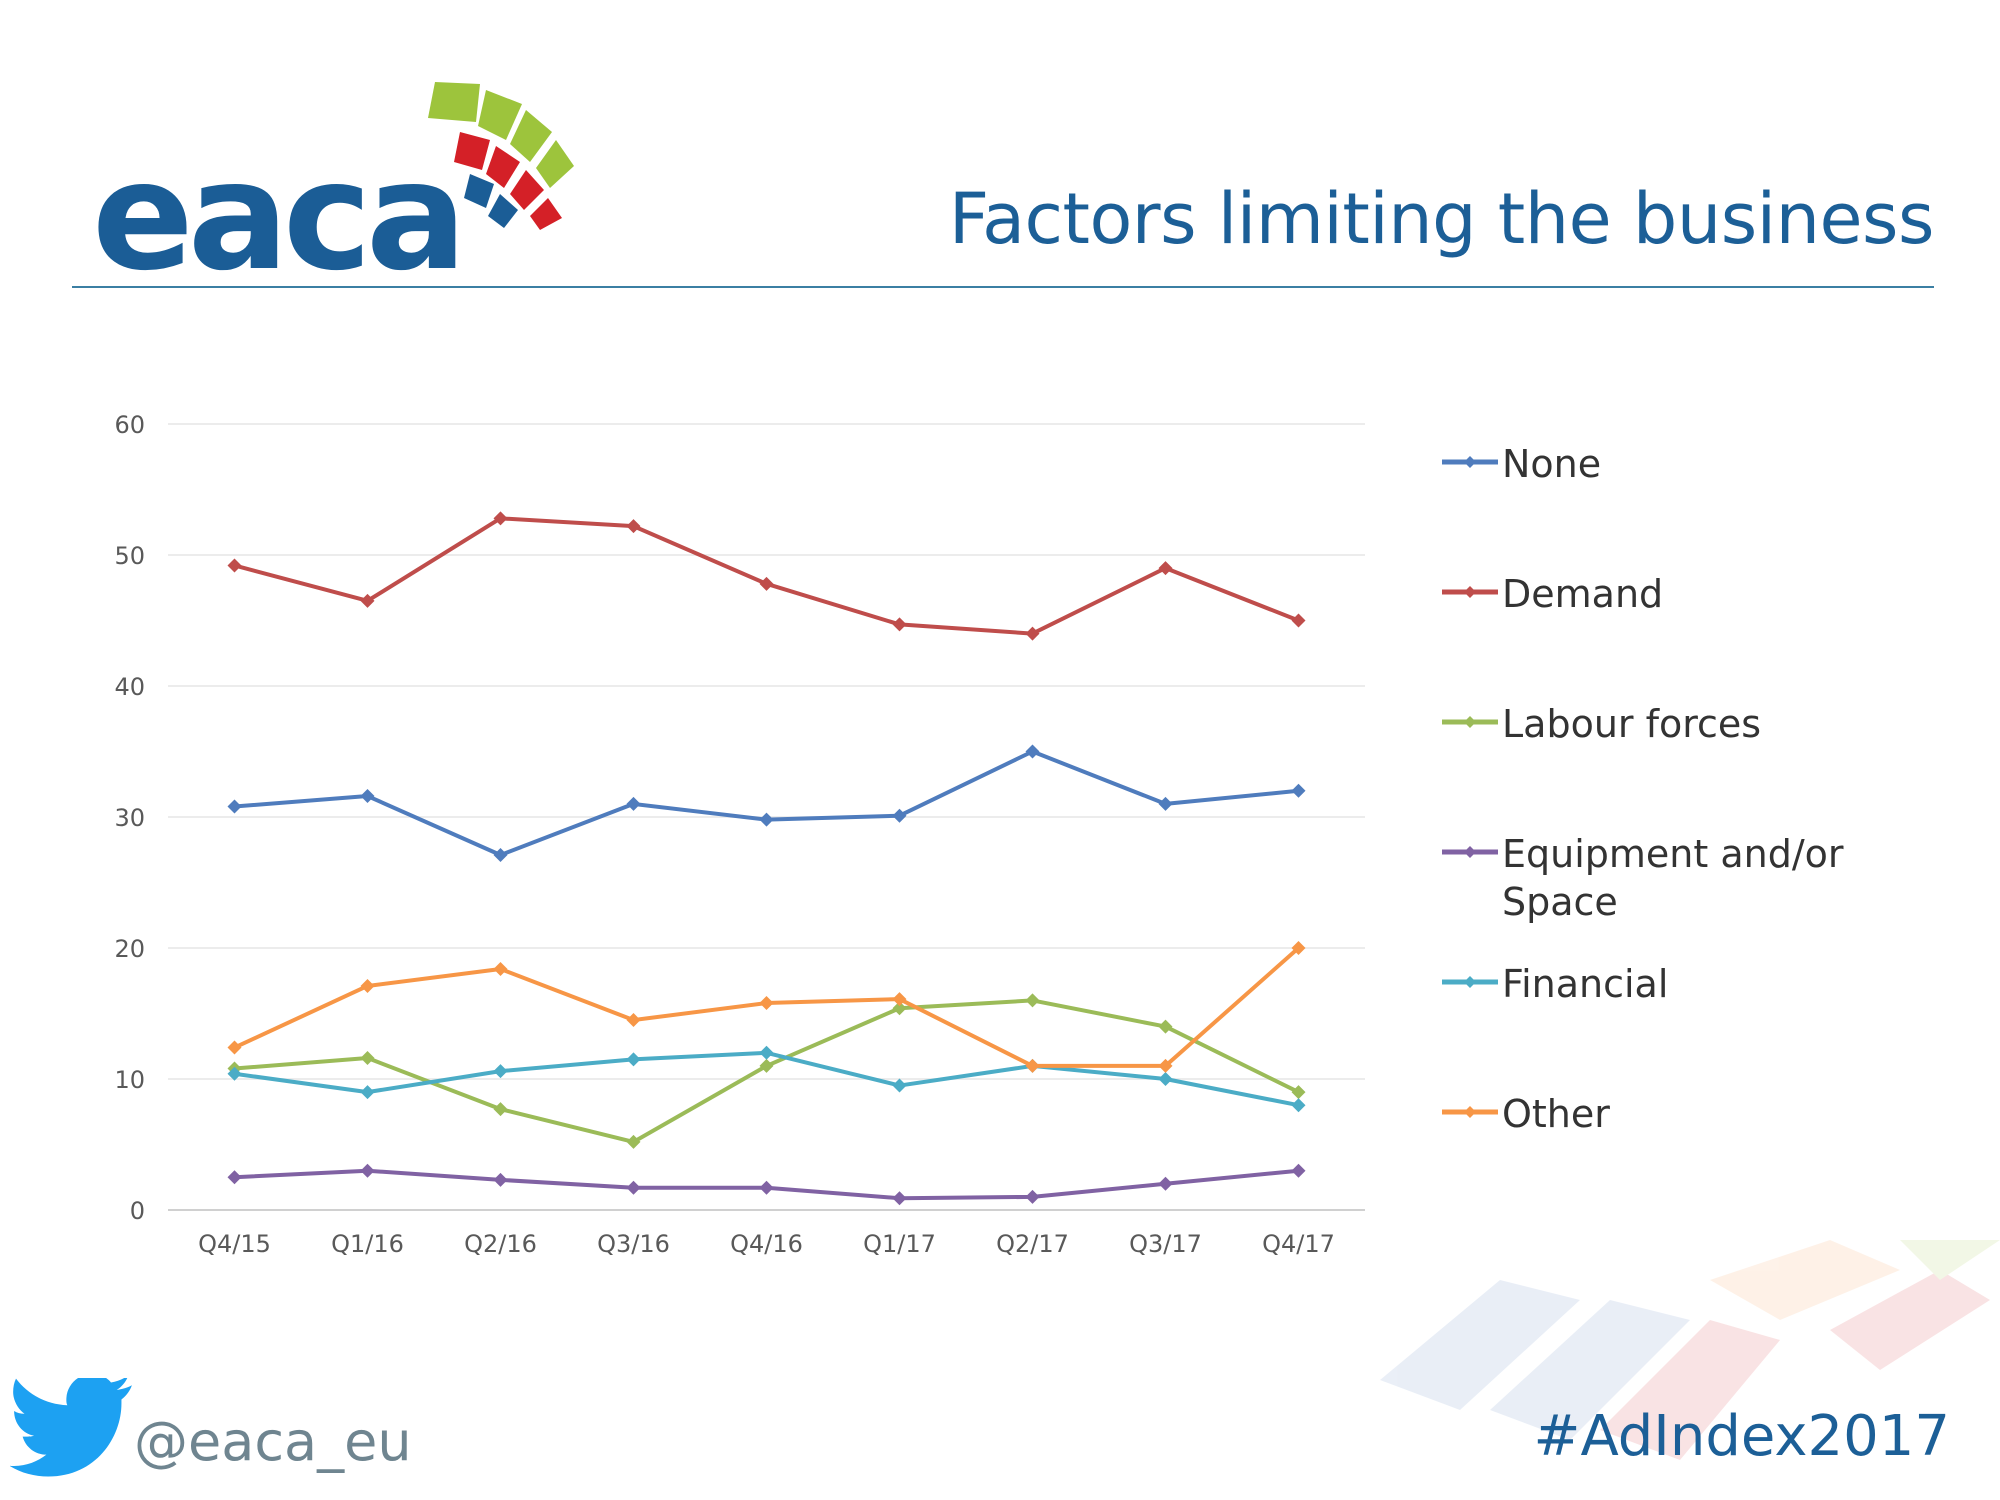 Image resolution: width=2000 pixels, height=1500 pixels. What do you see at coordinates (766, 1244) in the screenshot?
I see `x-tick-label: Q4/16` at bounding box center [766, 1244].